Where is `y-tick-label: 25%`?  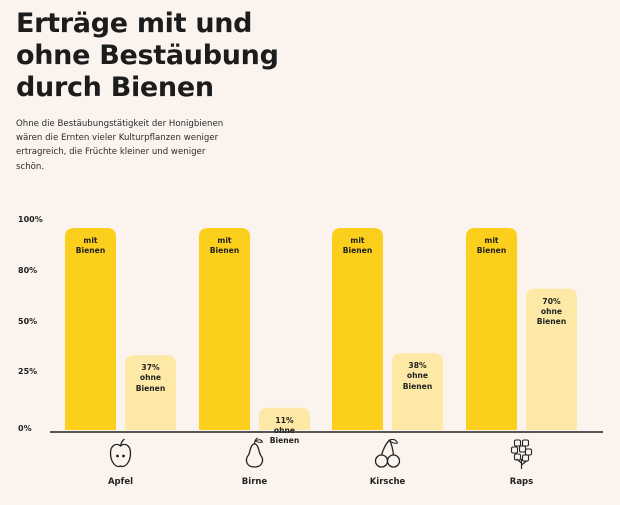
y-tick-label: 25% is located at coordinates (28, 371).